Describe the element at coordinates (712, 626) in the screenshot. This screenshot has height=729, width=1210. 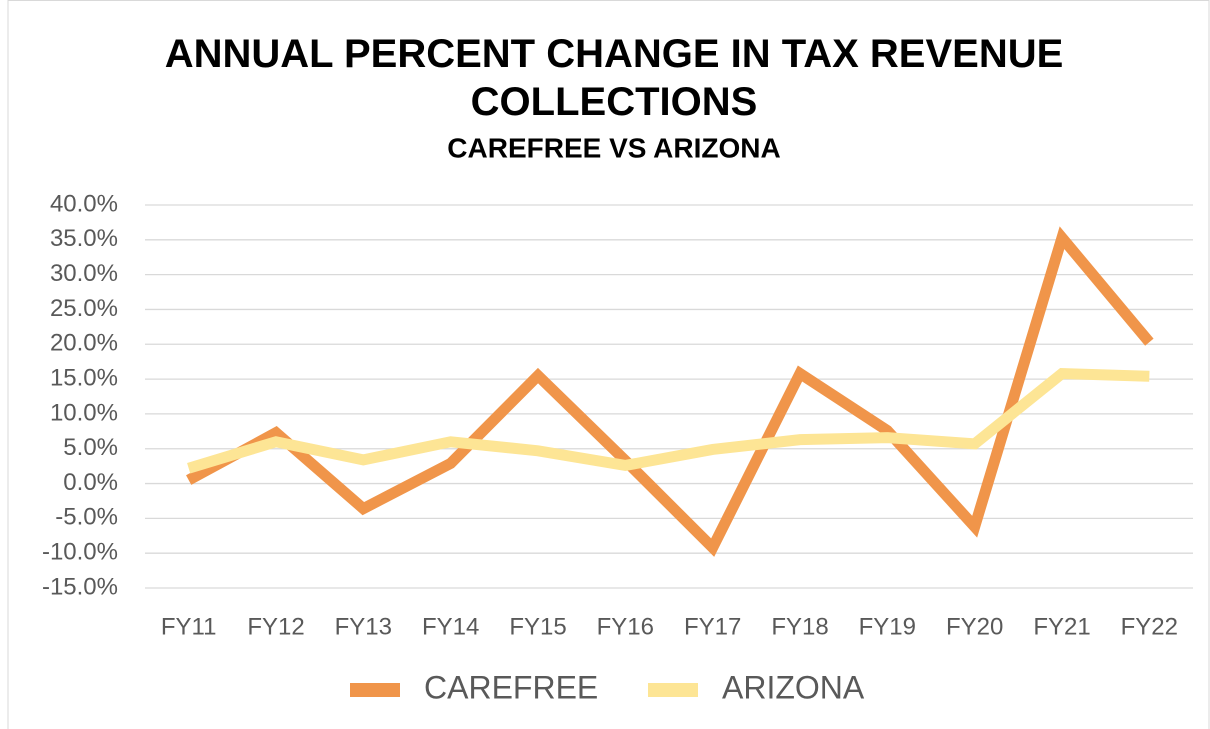
I see `x-tick-label: FY17` at that location.